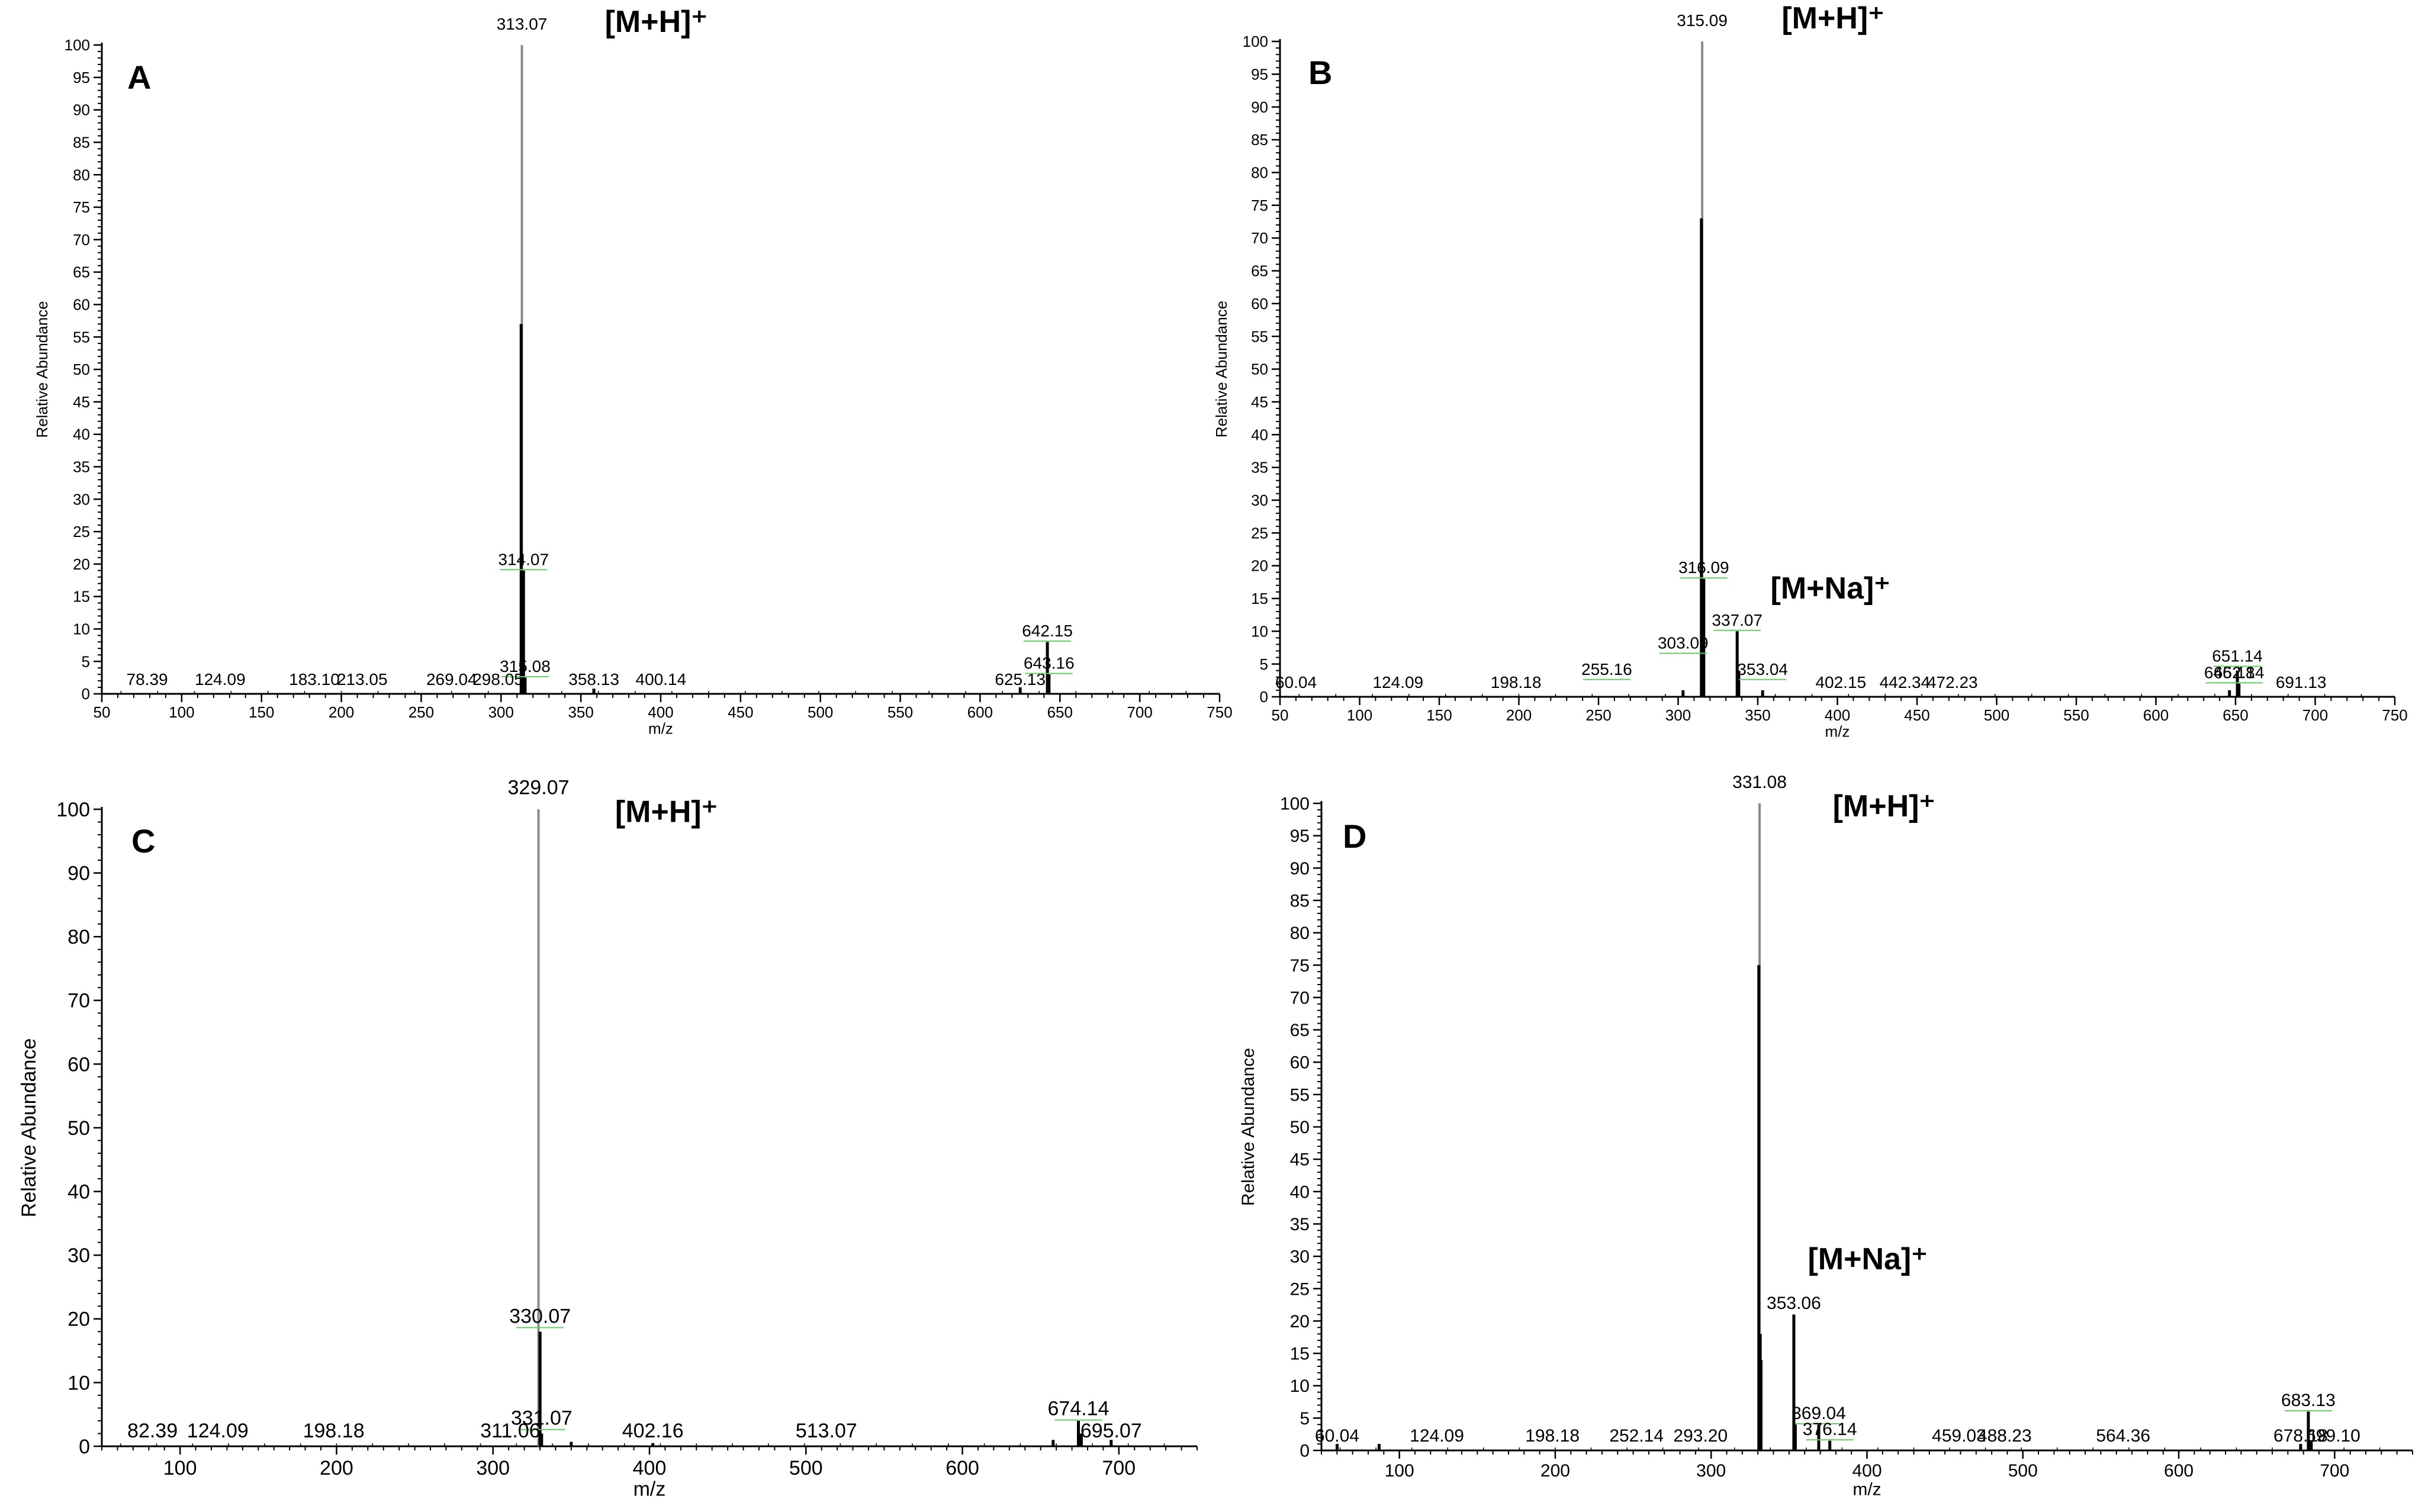 The width and height of the screenshot is (2425, 1512). What do you see at coordinates (1281, 715) in the screenshot?
I see `x-tick-label: 50` at bounding box center [1281, 715].